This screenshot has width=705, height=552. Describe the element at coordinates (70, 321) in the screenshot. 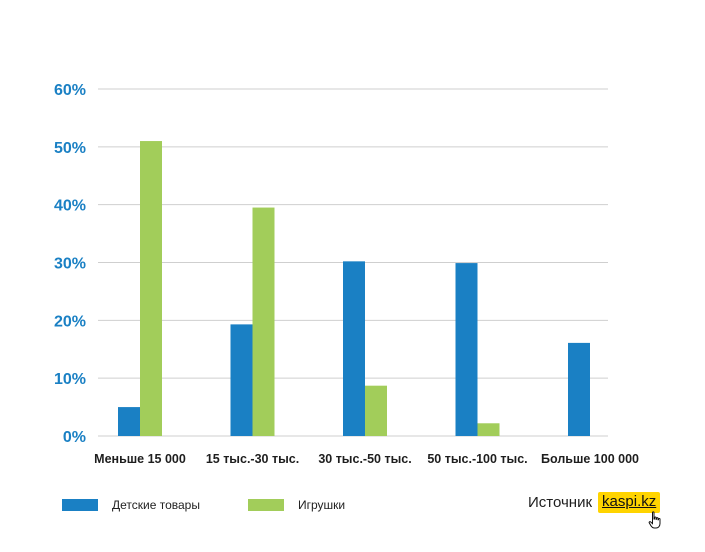

I see `y-tick-label: 20%` at that location.